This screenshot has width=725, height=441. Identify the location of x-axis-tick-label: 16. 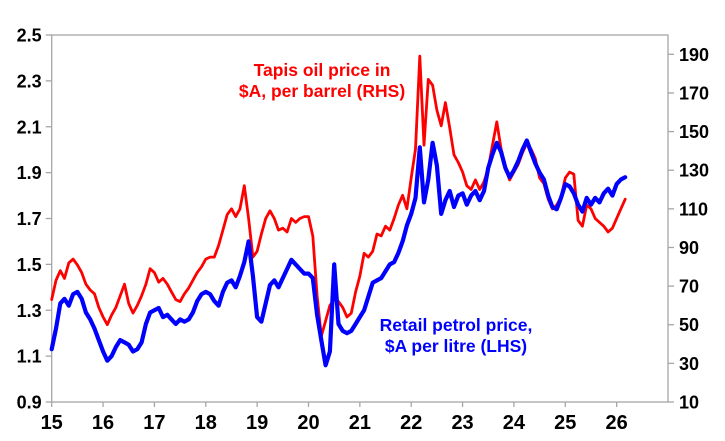
(103, 423).